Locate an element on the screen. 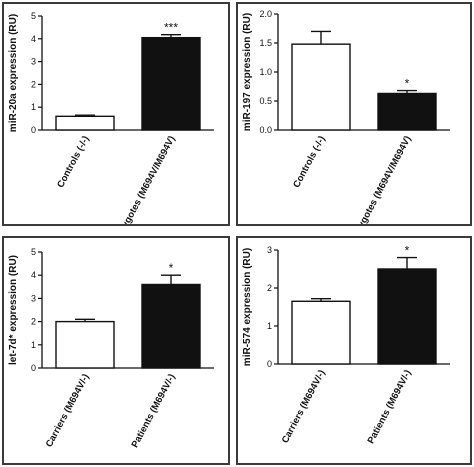 Image resolution: width=474 pixels, height=467 pixels. y-axis-label: miR-574 expression (RU) is located at coordinates (247, 307).